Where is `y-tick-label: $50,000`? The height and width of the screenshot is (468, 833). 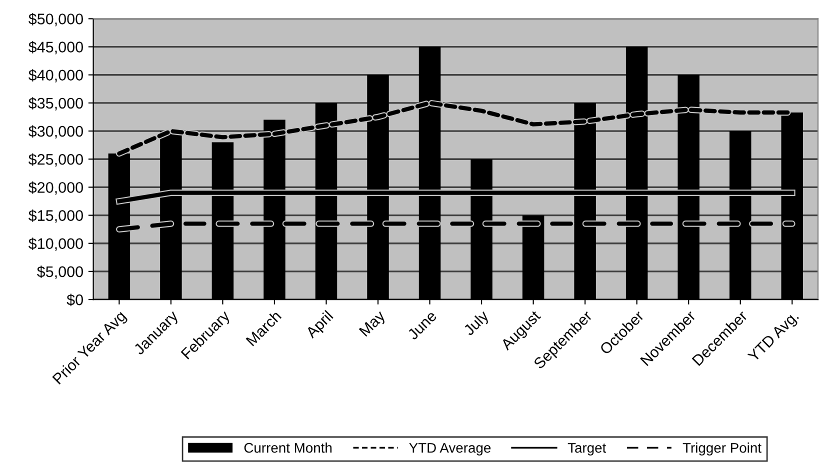
y-tick-label: $50,000 is located at coordinates (55, 19).